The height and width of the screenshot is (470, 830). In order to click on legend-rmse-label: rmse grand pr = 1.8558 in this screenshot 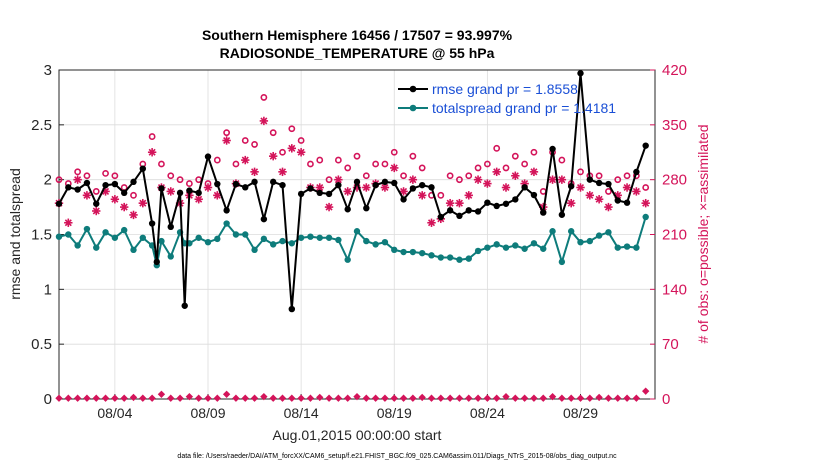, I will do `click(505, 89)`.